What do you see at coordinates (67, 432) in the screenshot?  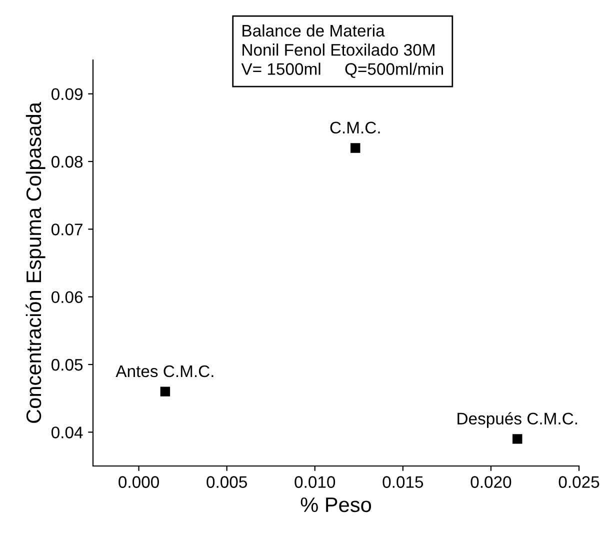 I see `y-tick-label: 0.04` at bounding box center [67, 432].